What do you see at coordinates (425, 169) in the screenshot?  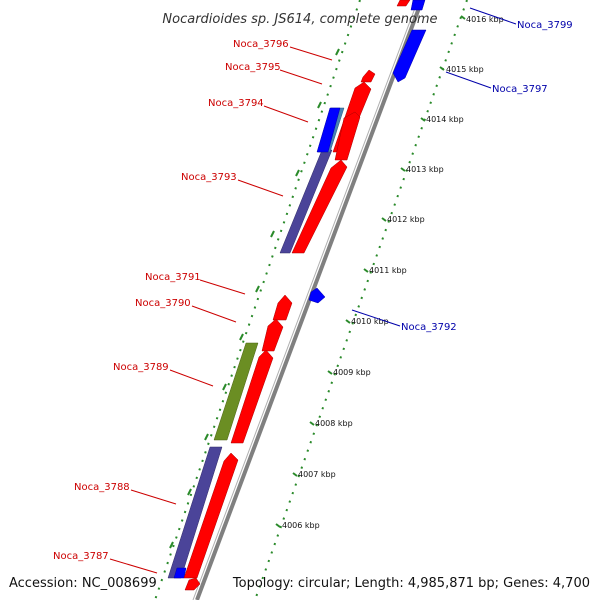 I see `kbp-label-4013: 4013 kbp` at bounding box center [425, 169].